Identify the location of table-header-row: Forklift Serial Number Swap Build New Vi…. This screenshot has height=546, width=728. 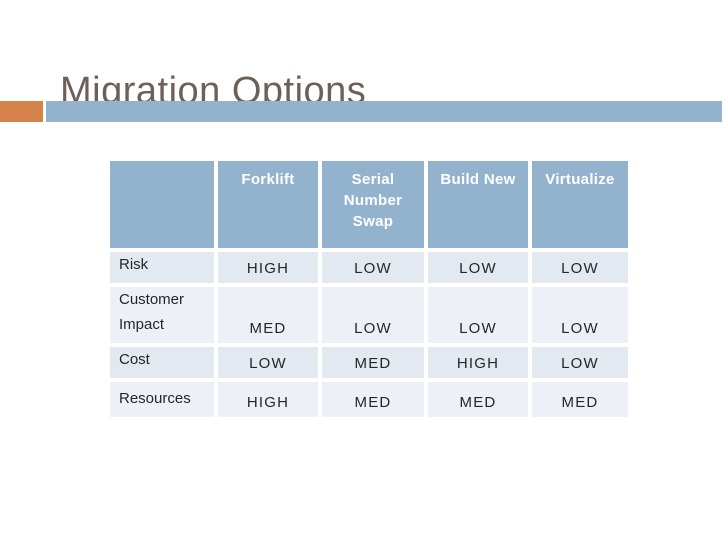
(369, 204).